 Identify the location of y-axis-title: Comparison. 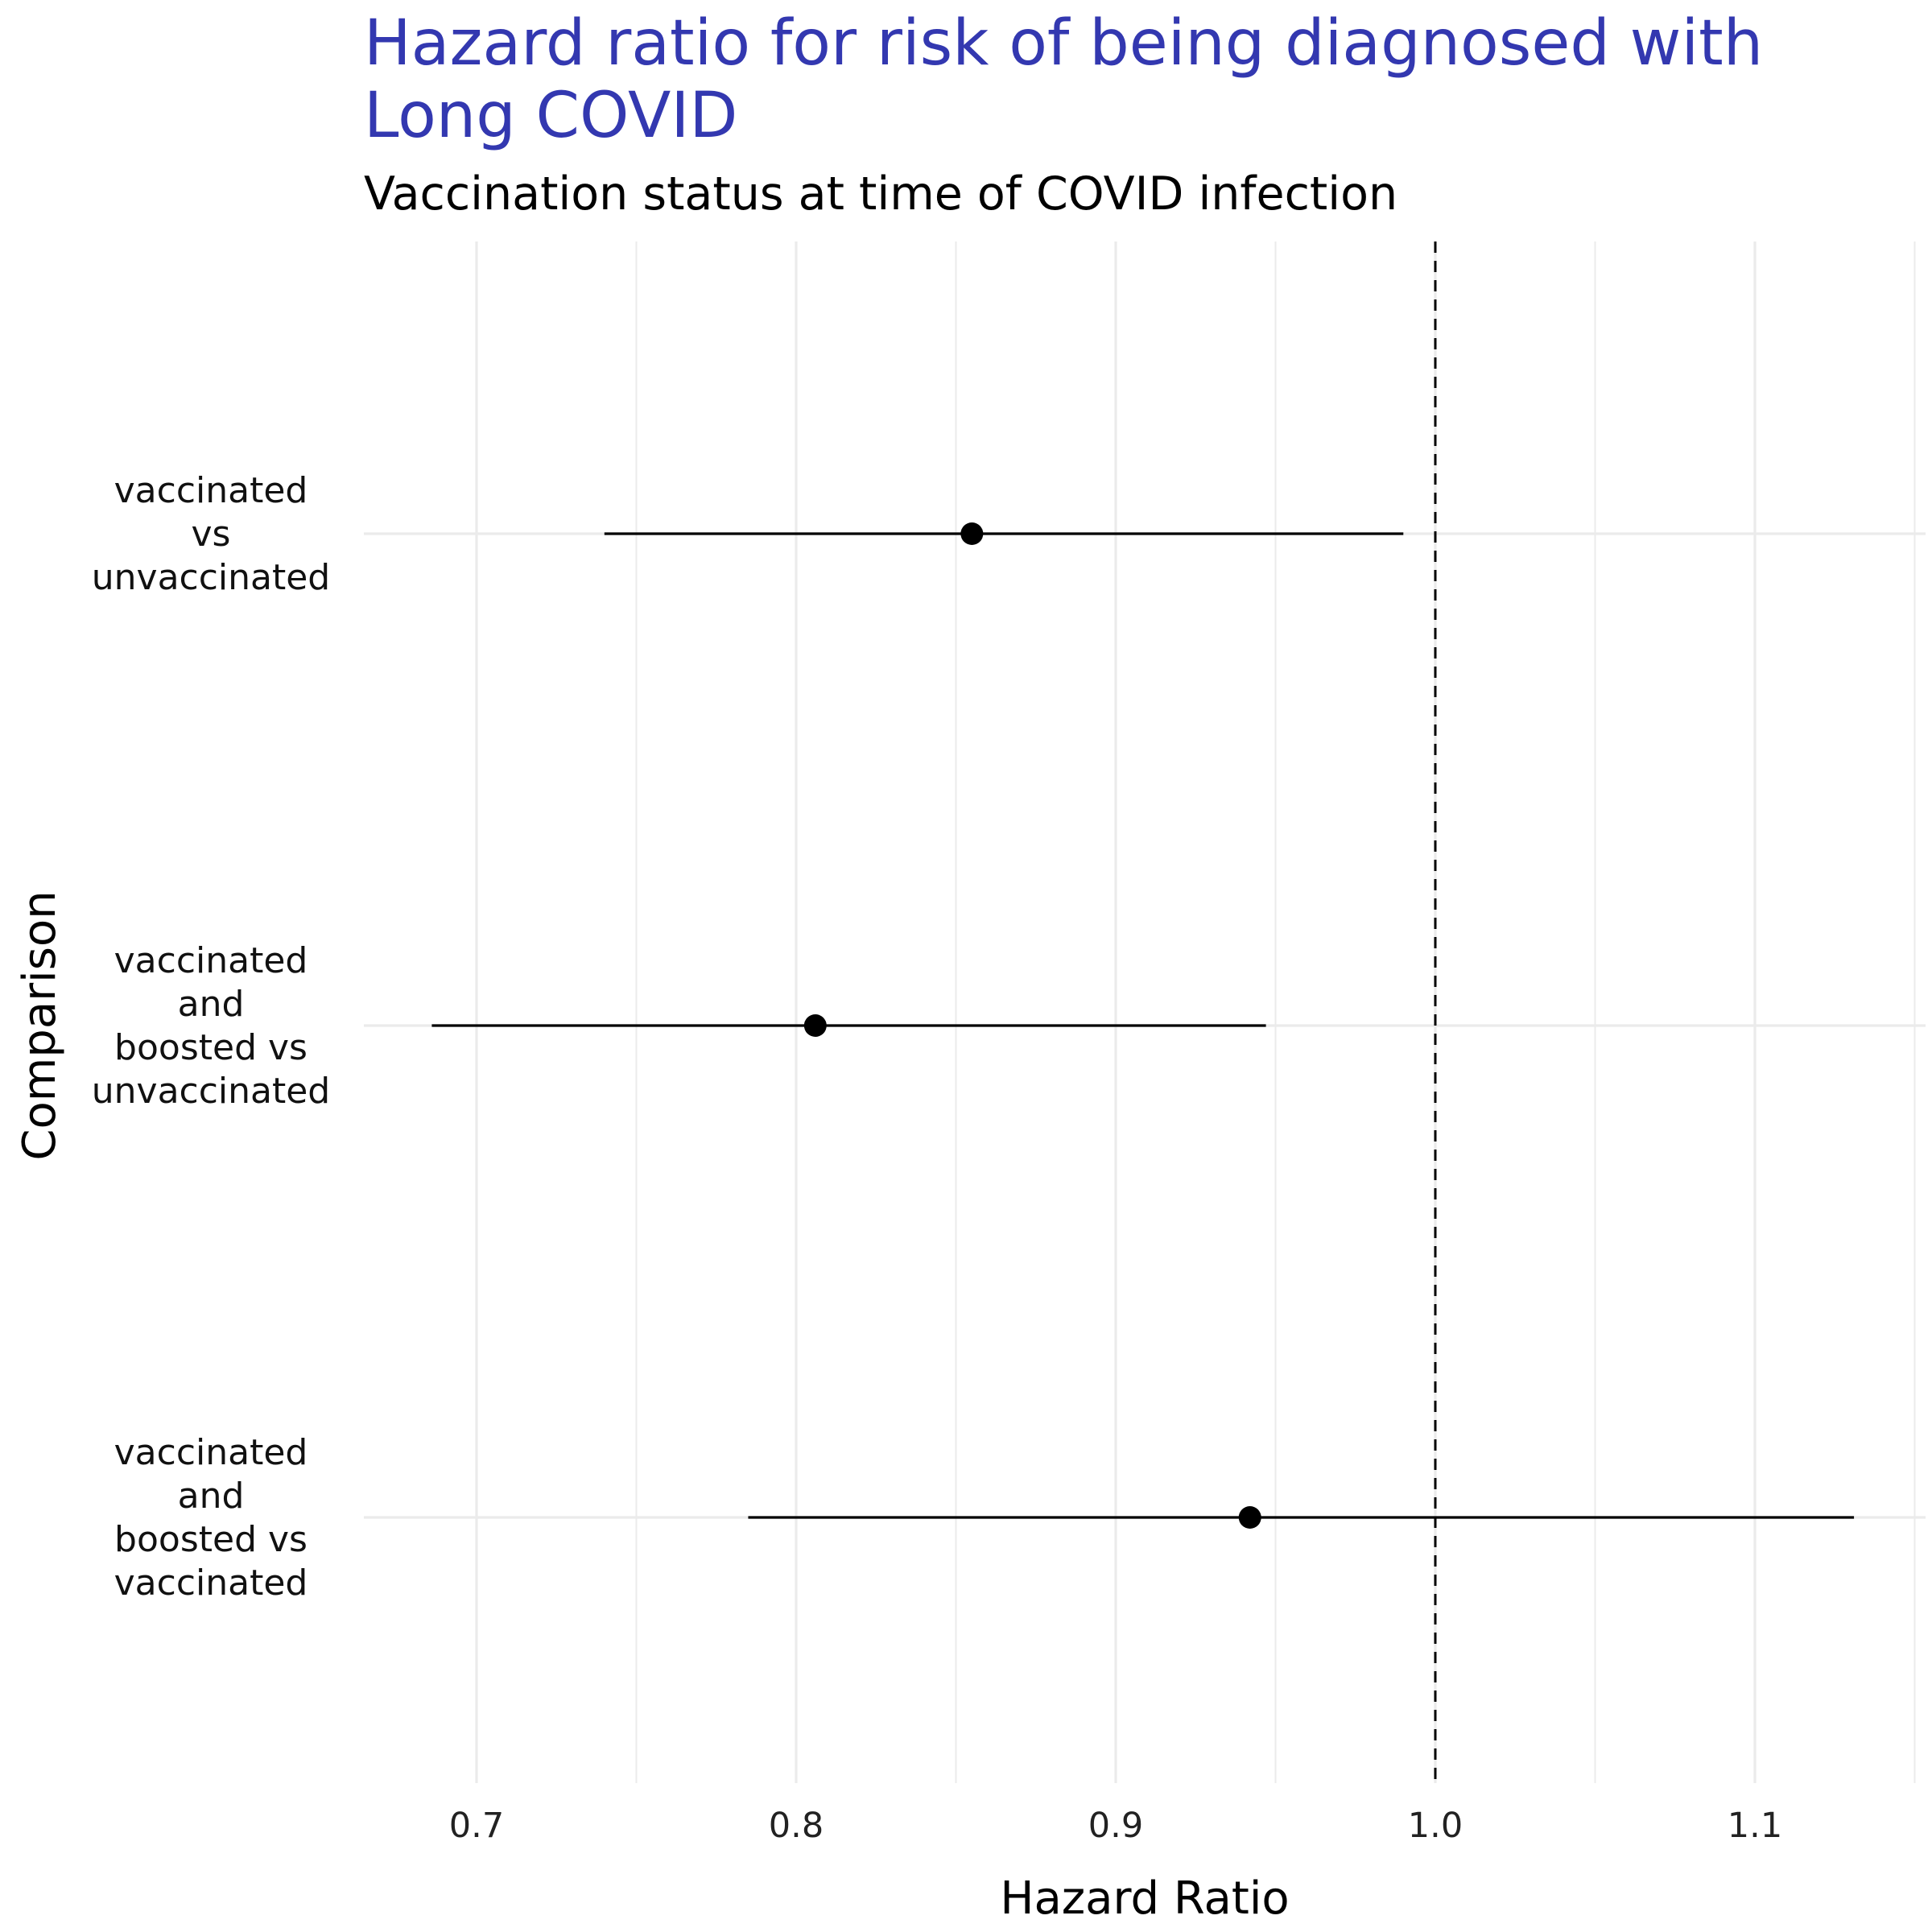
(40, 1025).